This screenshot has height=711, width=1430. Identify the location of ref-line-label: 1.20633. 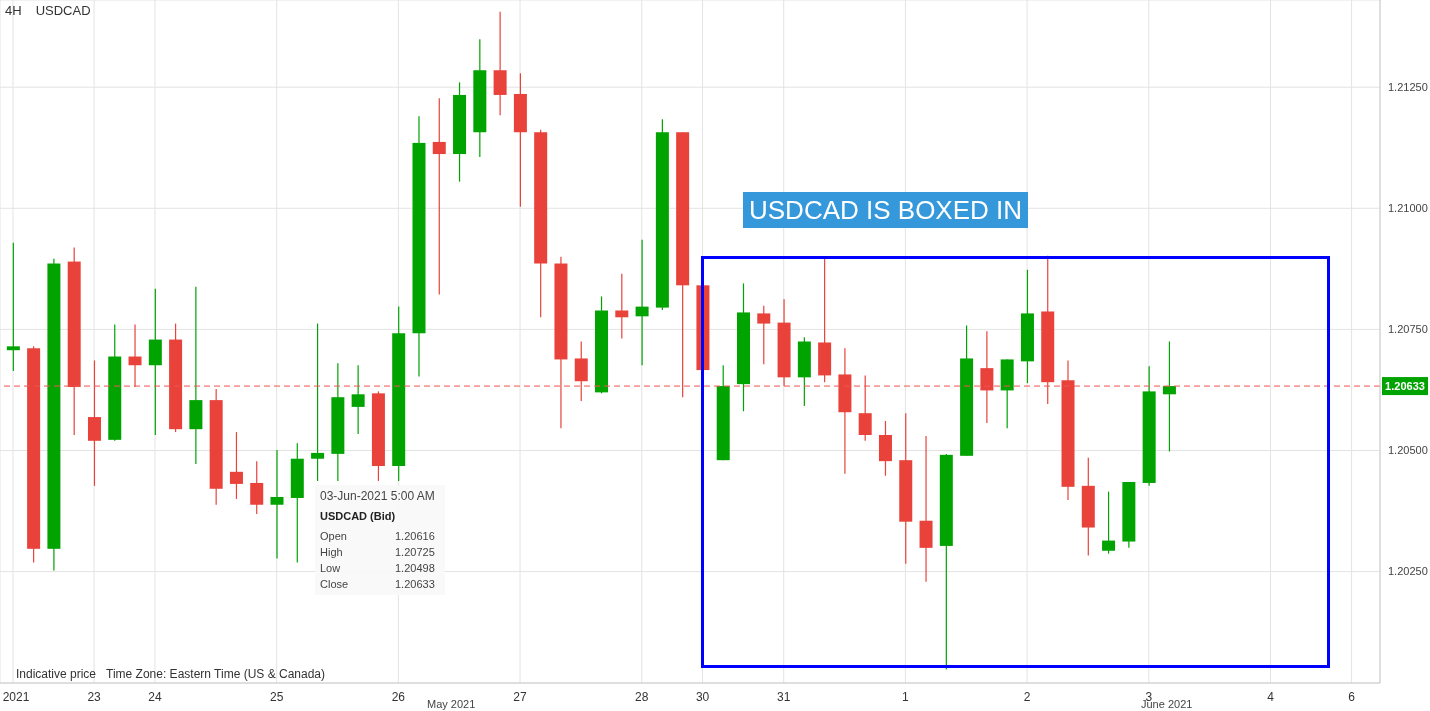
(1405, 386).